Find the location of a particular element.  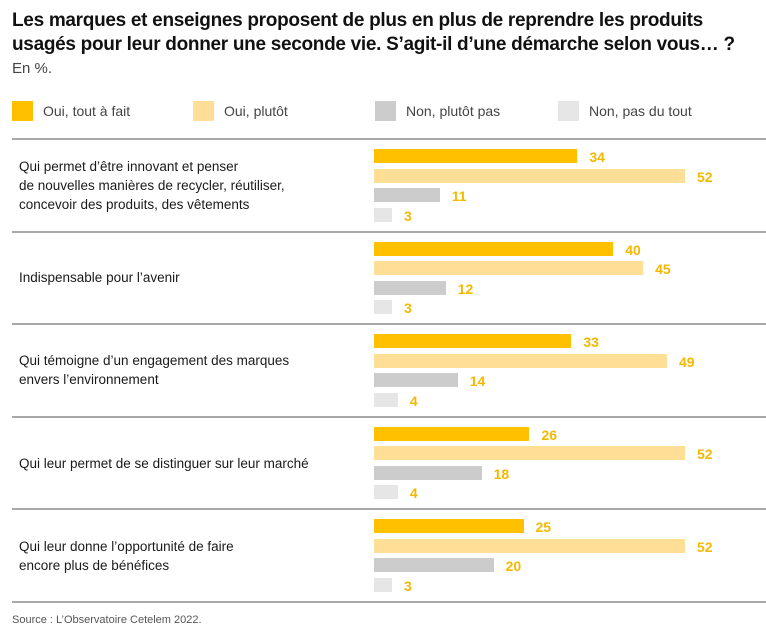

chart-subtitle: En %. is located at coordinates (32, 68).